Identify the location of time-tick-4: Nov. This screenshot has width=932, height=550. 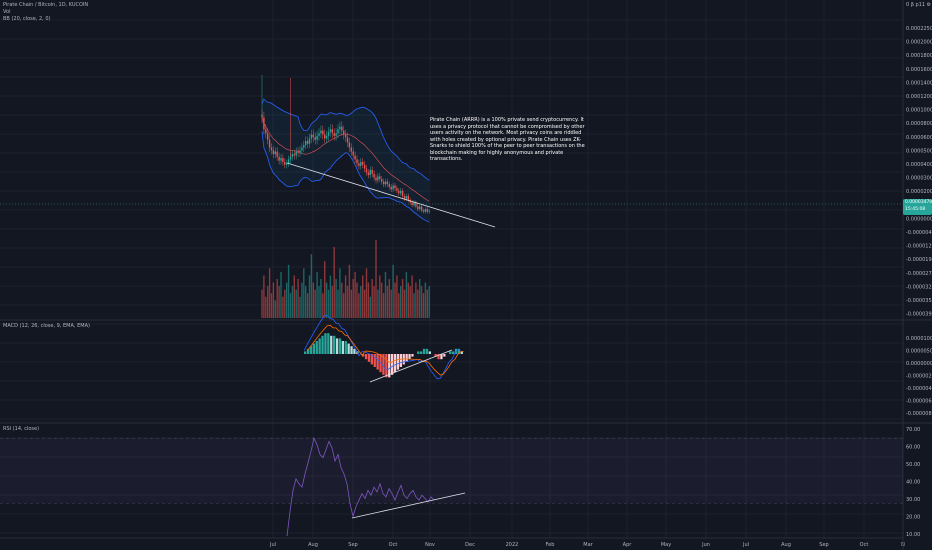
(430, 545).